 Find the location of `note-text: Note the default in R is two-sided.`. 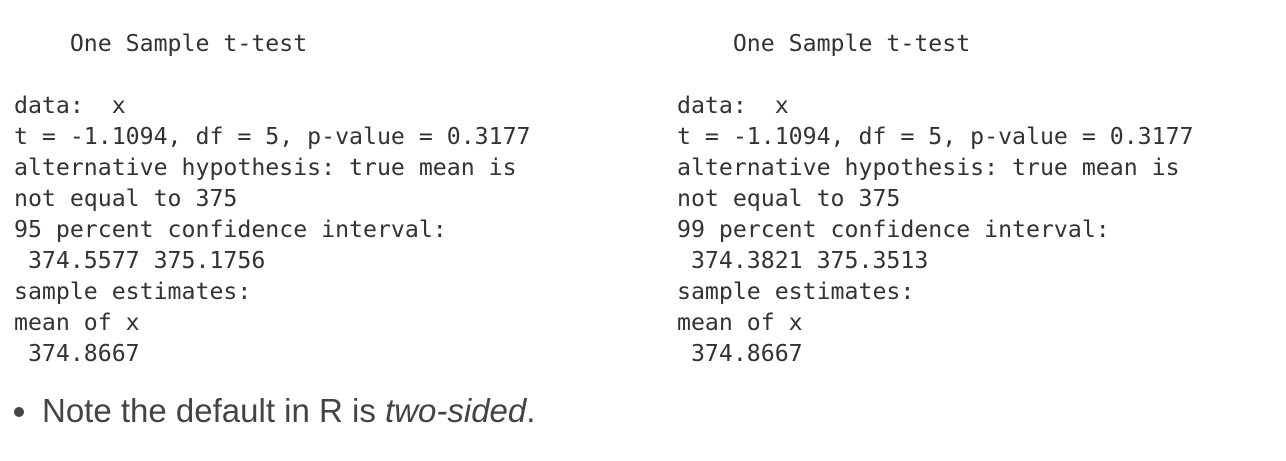

note-text: Note the default in R is two-sided. is located at coordinates (288, 411).